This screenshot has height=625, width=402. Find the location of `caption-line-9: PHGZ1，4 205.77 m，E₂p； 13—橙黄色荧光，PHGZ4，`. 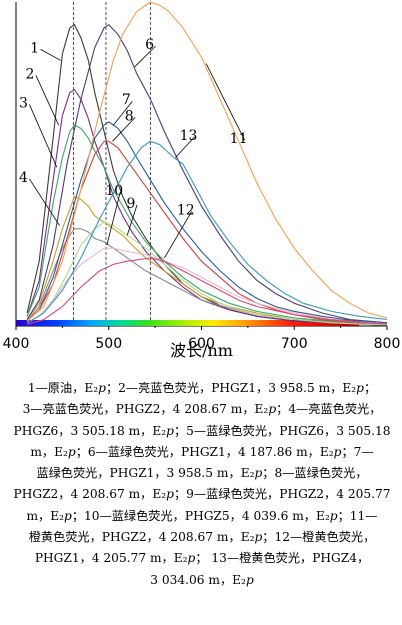

caption-line-9: PHGZ1，4 205.77 m，E₂p； 13—橙黄色荧光，PHGZ4， is located at coordinates (202, 558).